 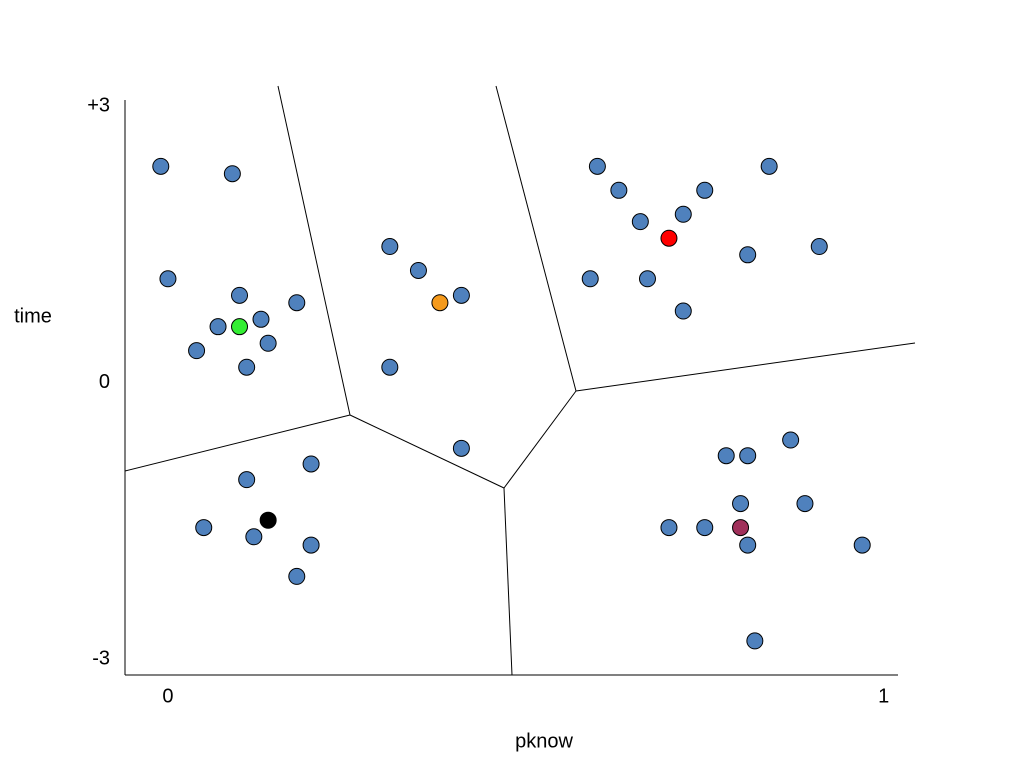 I want to click on y-tick-label: -3, so click(x=101, y=659).